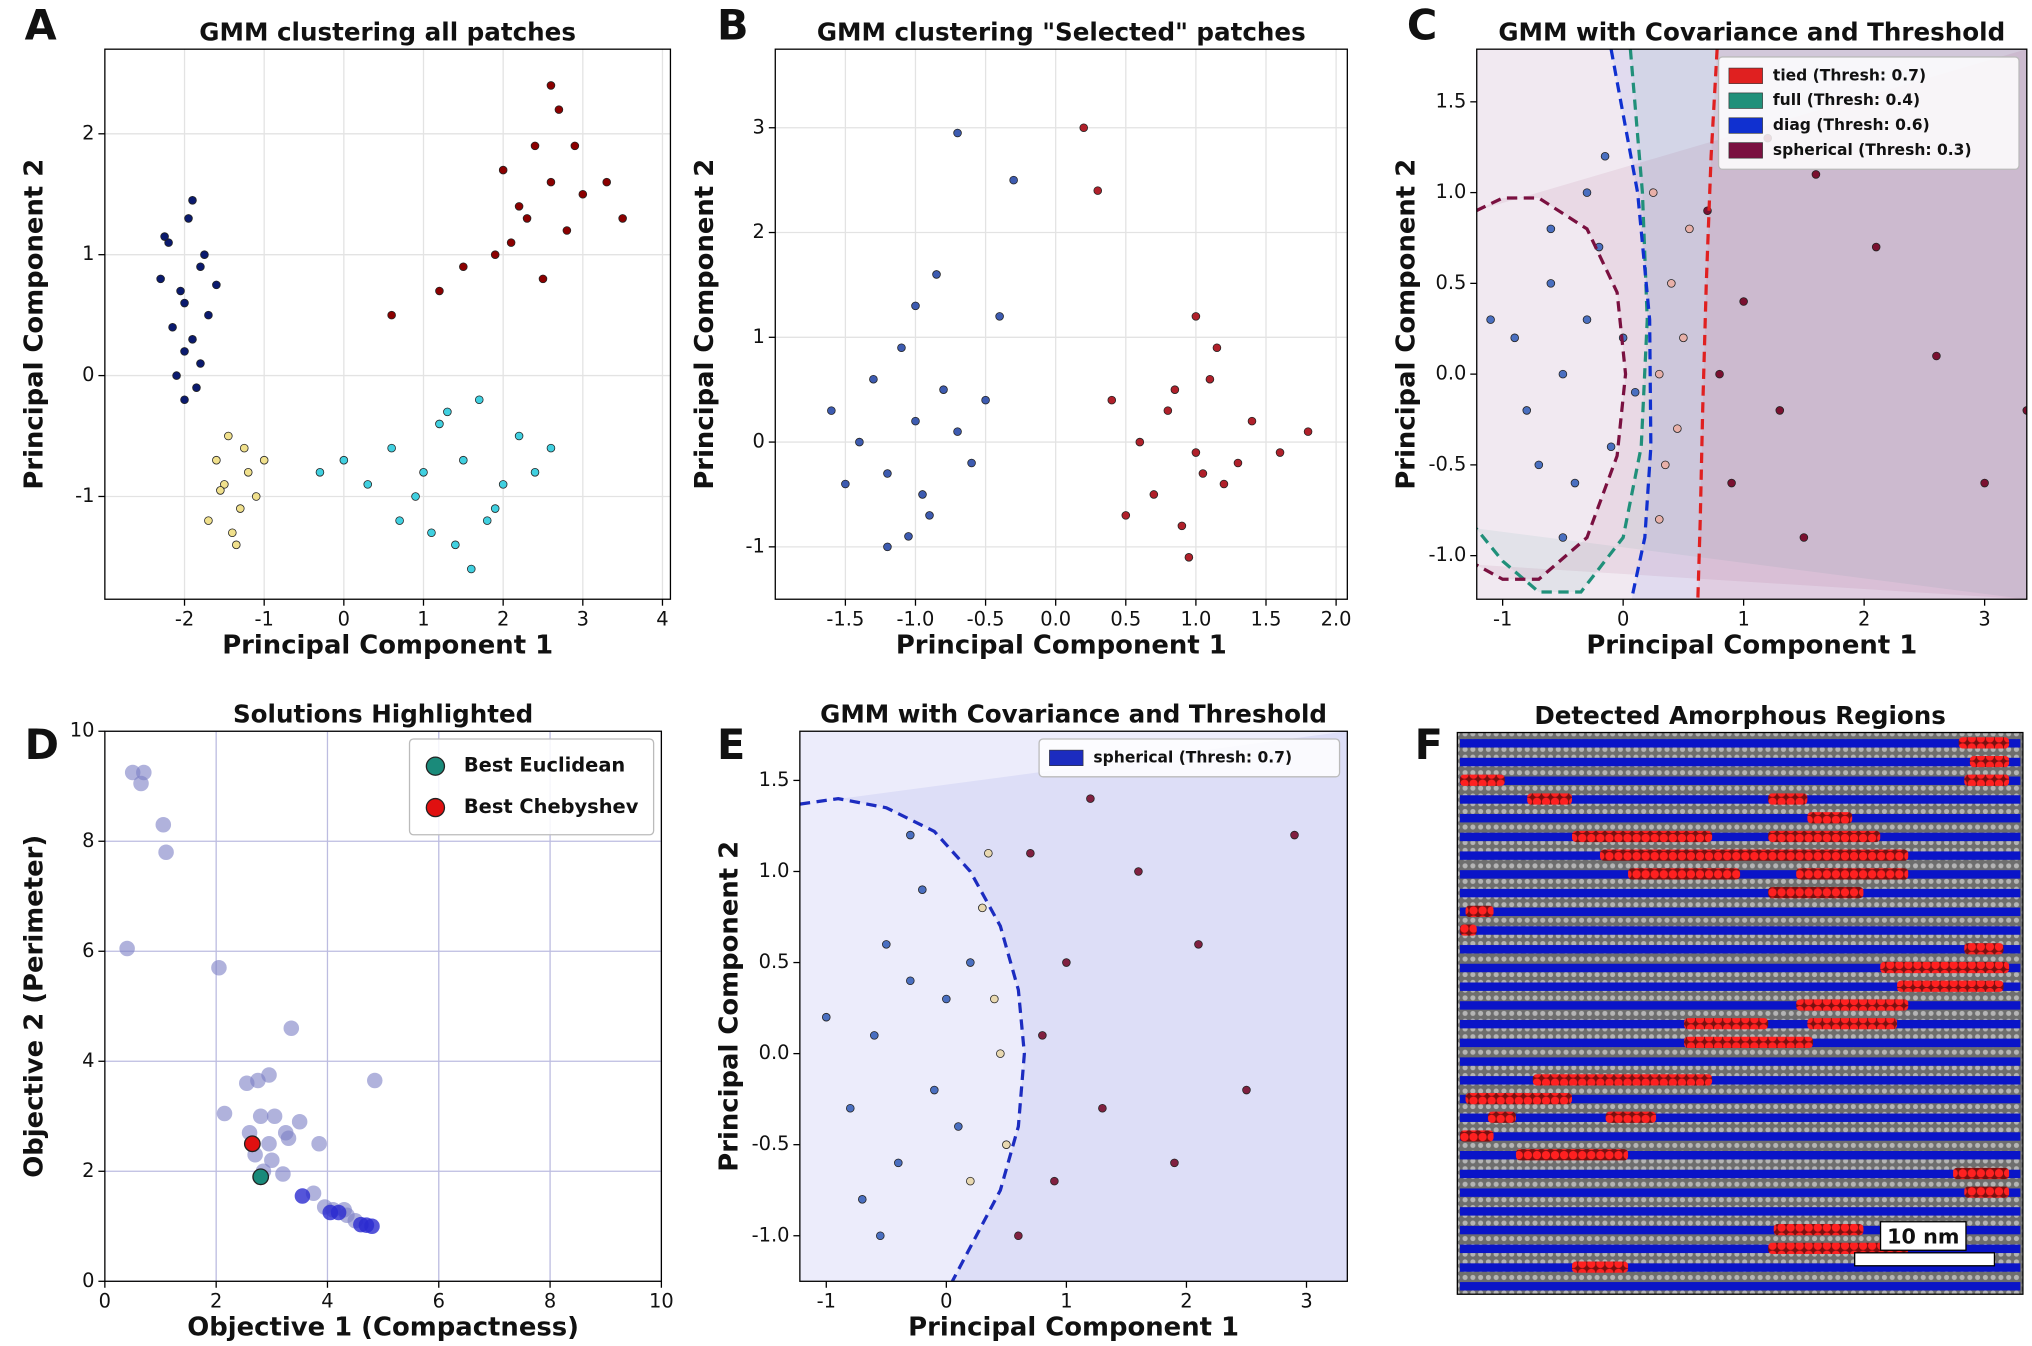 Image resolution: width=2032 pixels, height=1346 pixels. What do you see at coordinates (88, 1060) in the screenshot?
I see `y-tick-label: 4` at bounding box center [88, 1060].